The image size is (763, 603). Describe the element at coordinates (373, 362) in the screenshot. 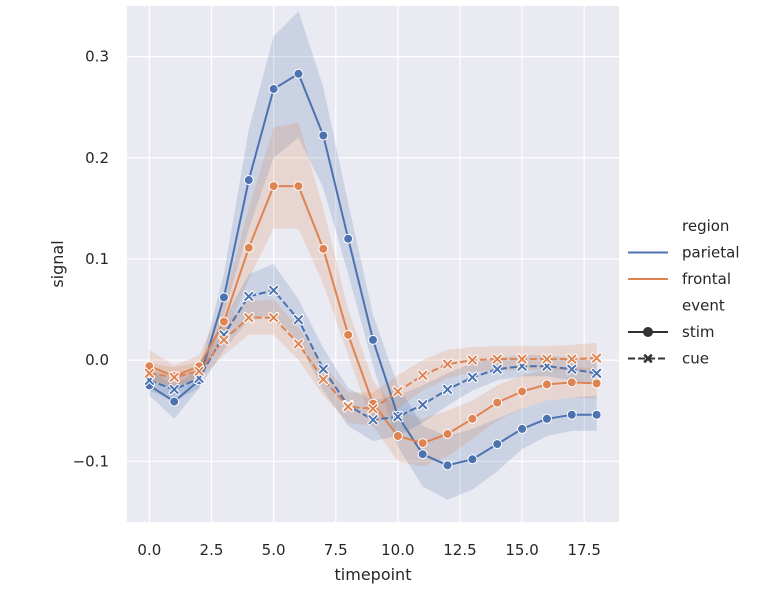

I see `frontal-cue-ci-band` at that location.